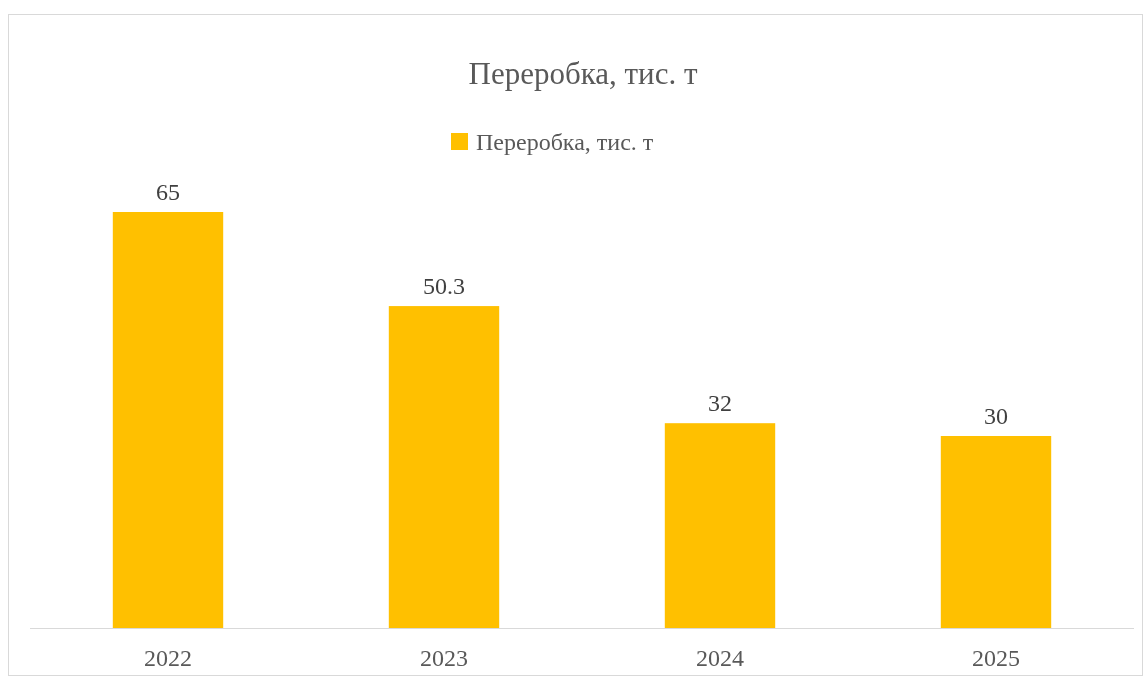  Describe the element at coordinates (720, 658) in the screenshot. I see `x-tick-label: 2024` at that location.